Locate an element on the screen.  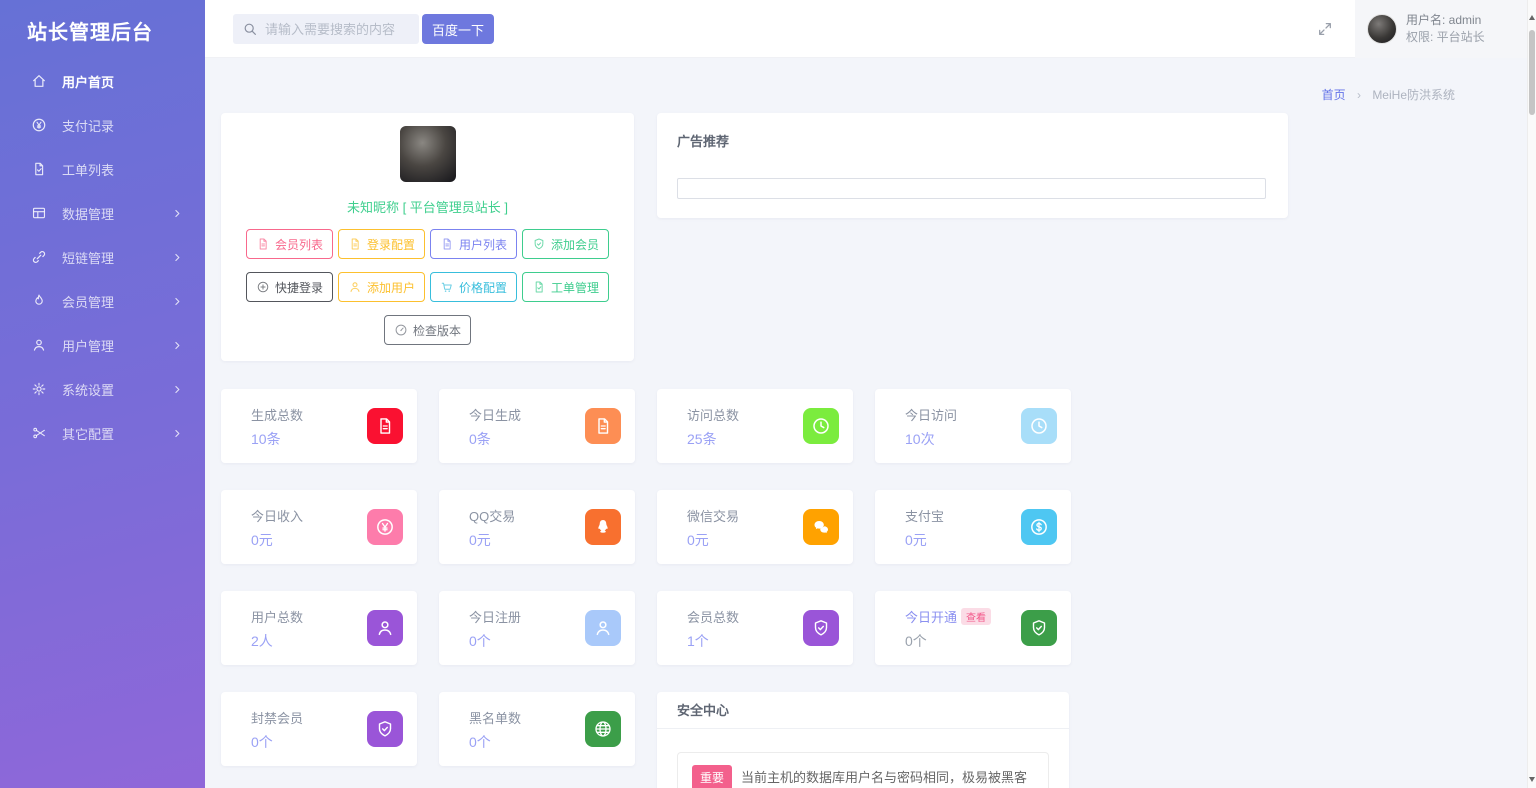
price-config-button: 价格配置 is located at coordinates (474, 287).